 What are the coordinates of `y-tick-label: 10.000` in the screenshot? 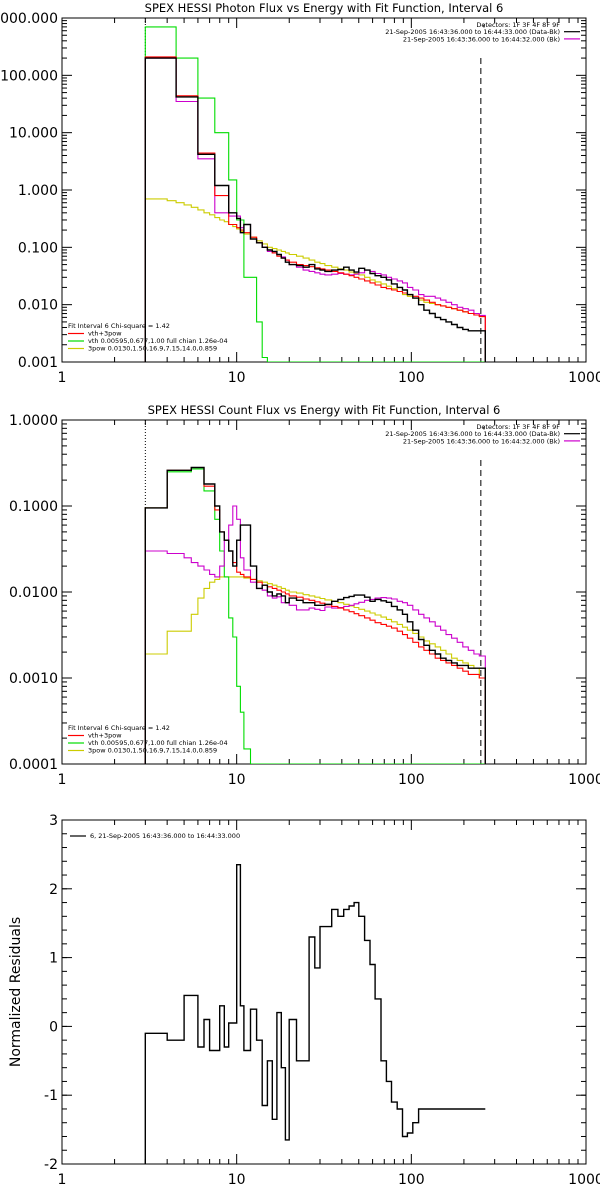 It's located at (33, 134).